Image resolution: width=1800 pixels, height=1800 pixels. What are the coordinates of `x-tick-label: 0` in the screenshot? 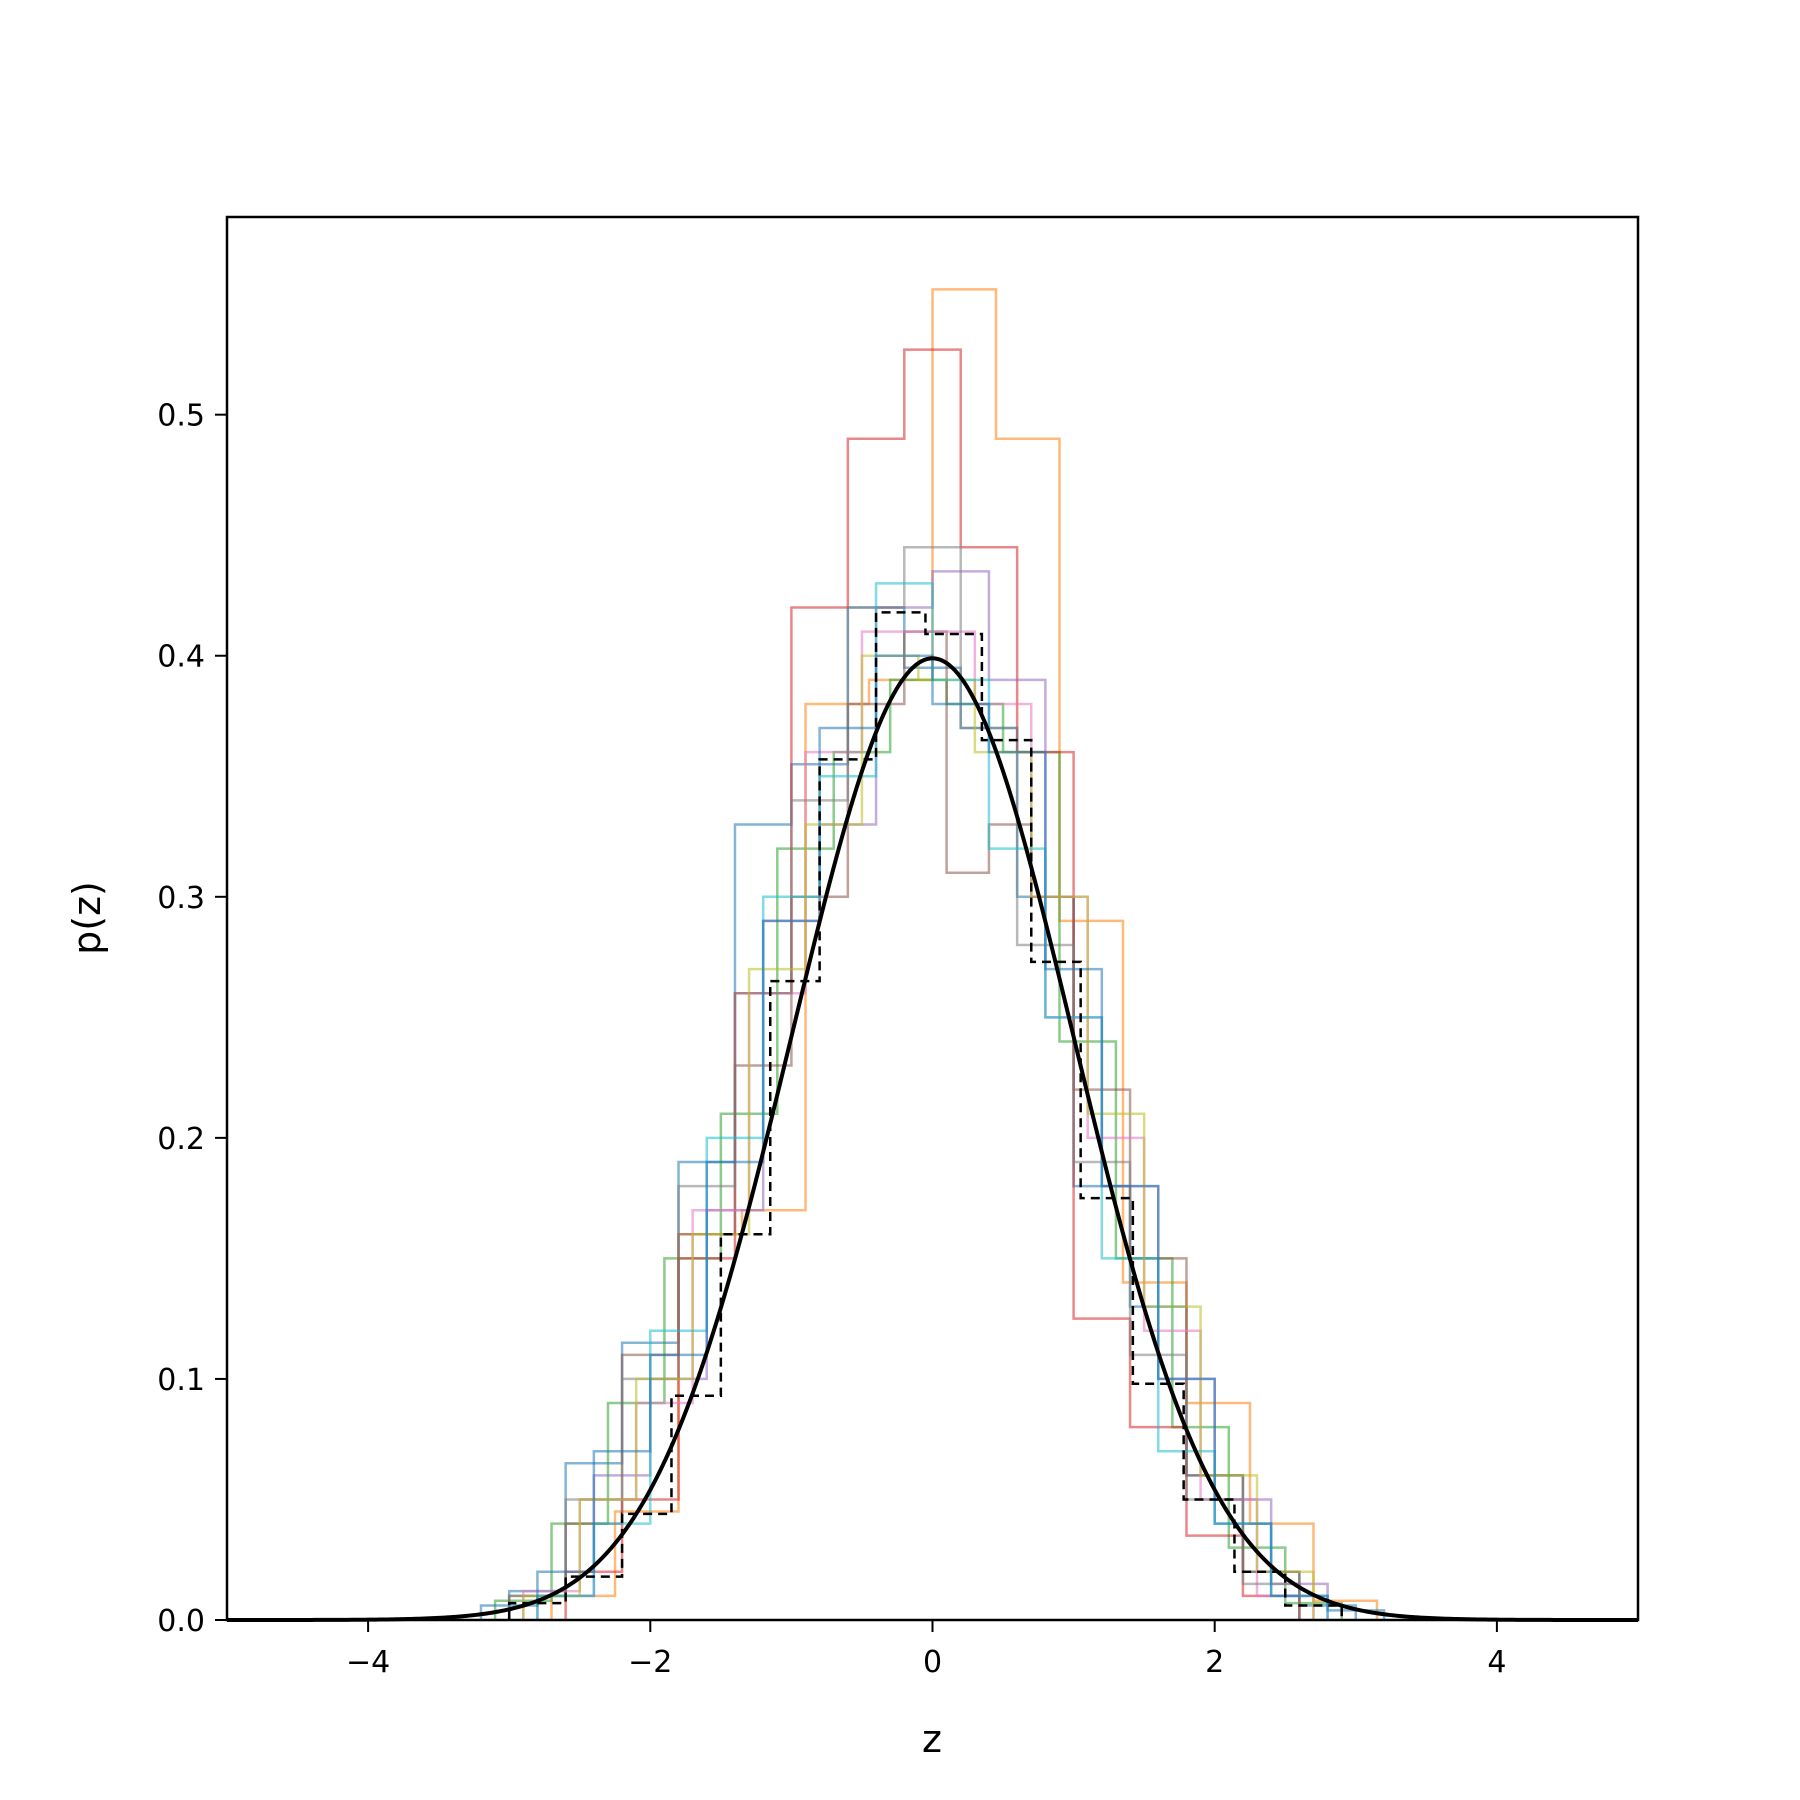 It's located at (932, 1662).